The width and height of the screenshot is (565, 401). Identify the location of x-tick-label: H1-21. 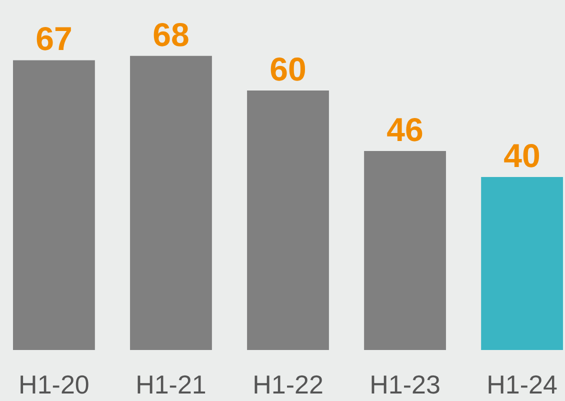
(171, 385).